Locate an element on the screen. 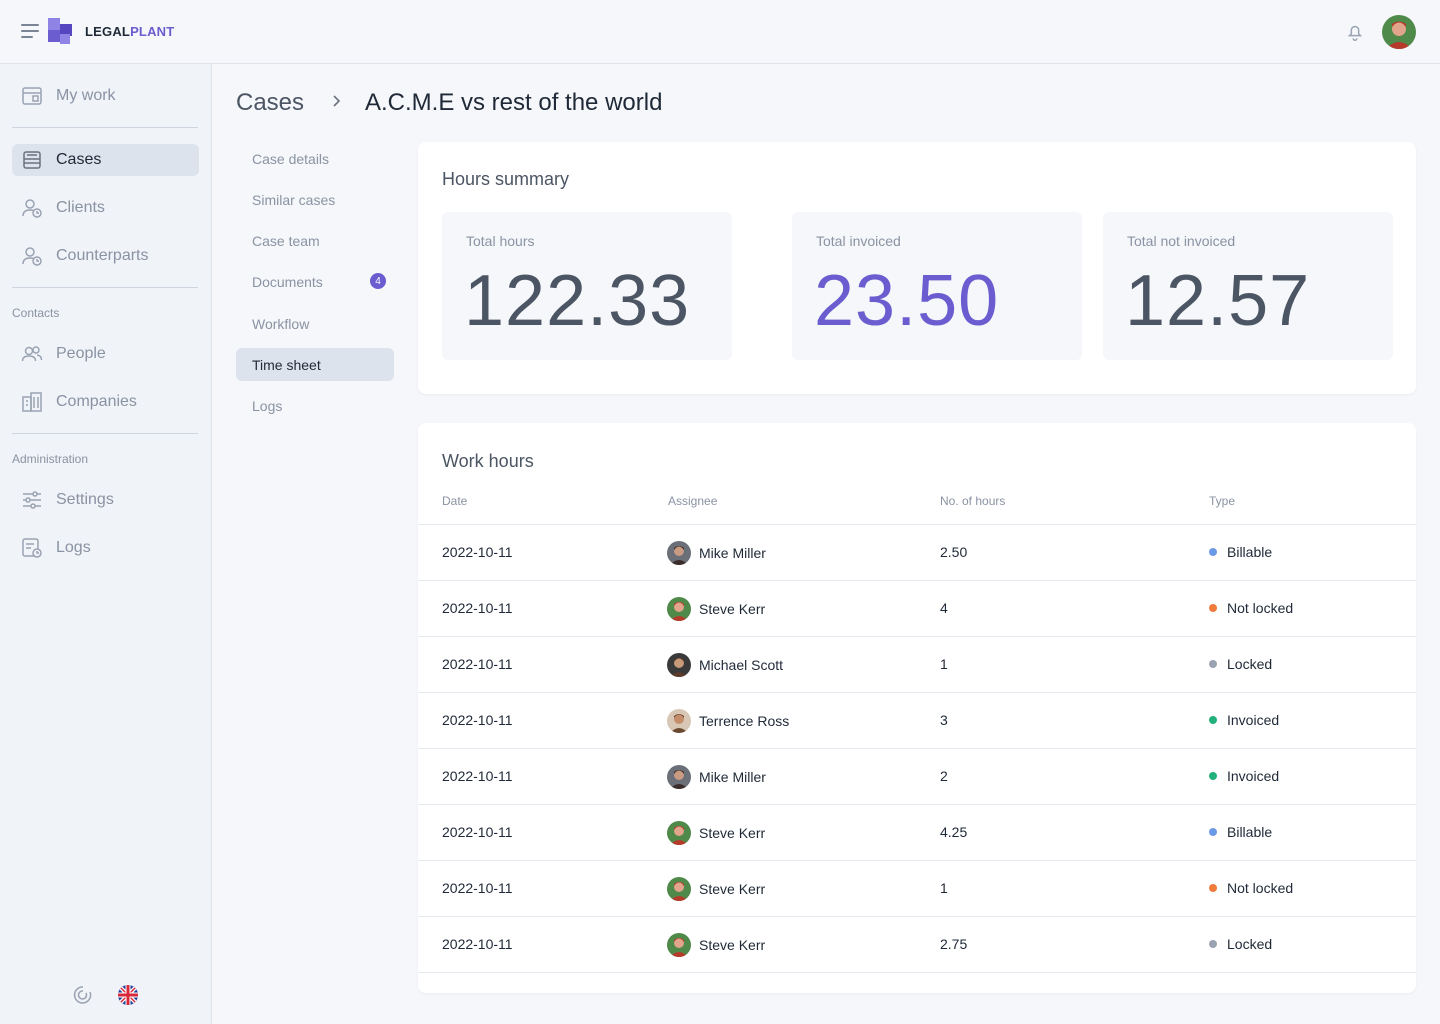  spinner-icon is located at coordinates (83, 995).